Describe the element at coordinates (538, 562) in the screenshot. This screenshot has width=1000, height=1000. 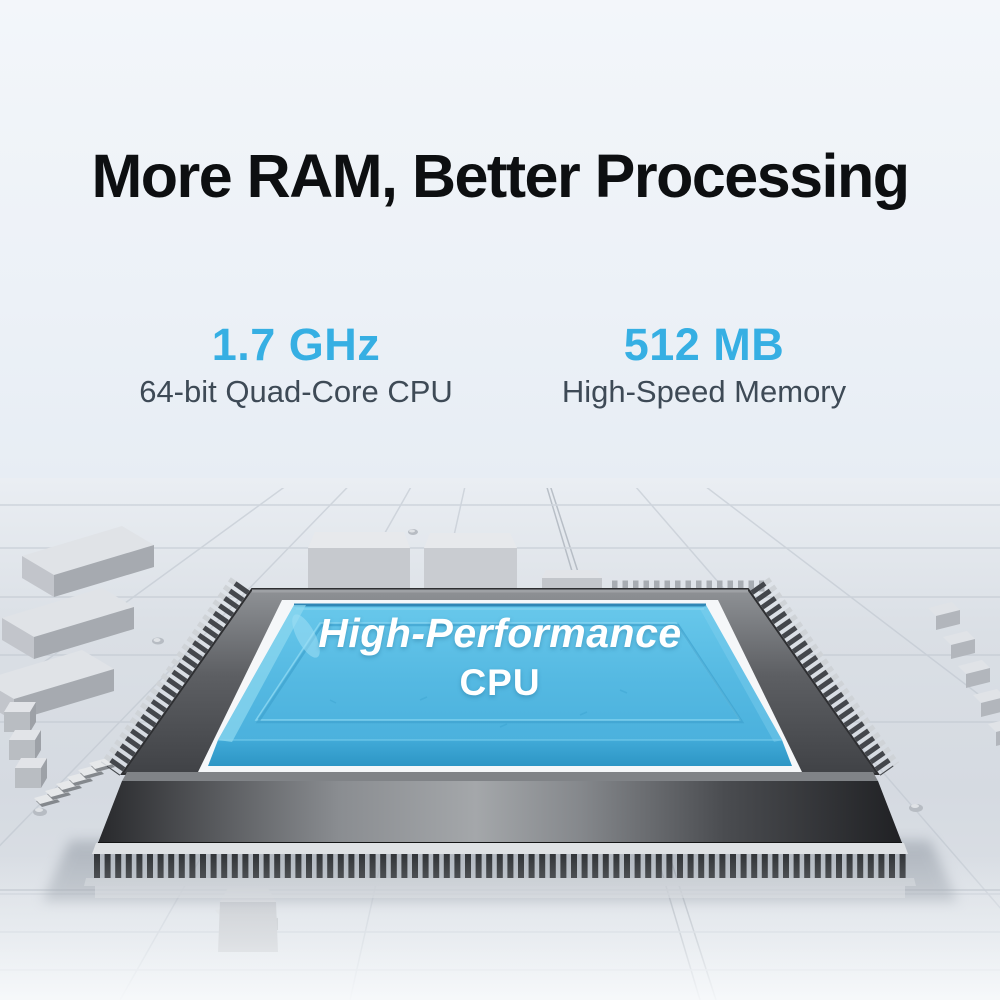
I see `background-components` at that location.